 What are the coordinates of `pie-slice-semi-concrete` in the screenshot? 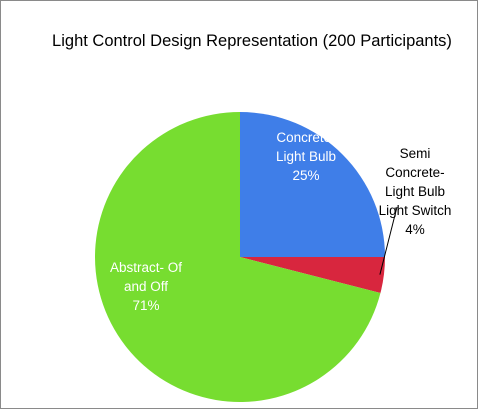 It's located at (312, 275).